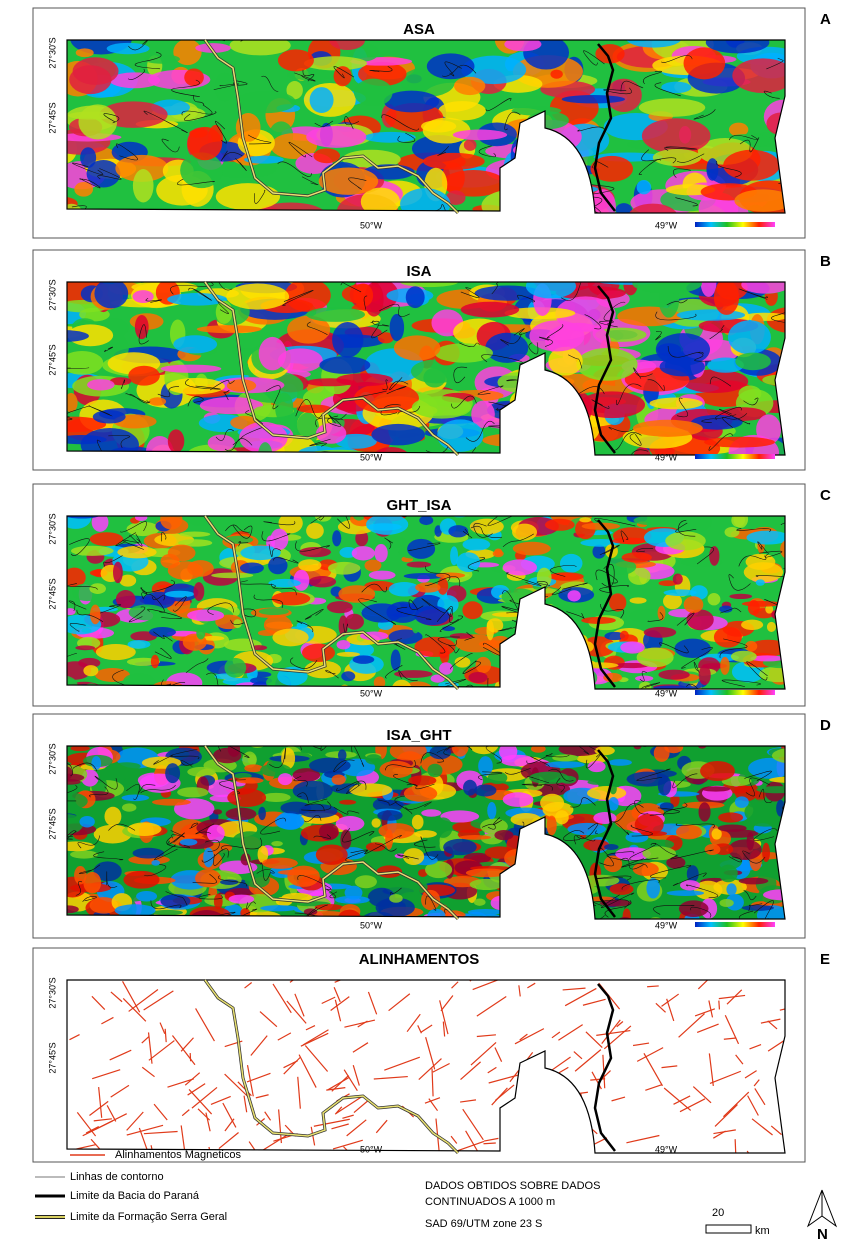  Describe the element at coordinates (829, 1208) in the screenshot. I see `north-arrow` at that location.